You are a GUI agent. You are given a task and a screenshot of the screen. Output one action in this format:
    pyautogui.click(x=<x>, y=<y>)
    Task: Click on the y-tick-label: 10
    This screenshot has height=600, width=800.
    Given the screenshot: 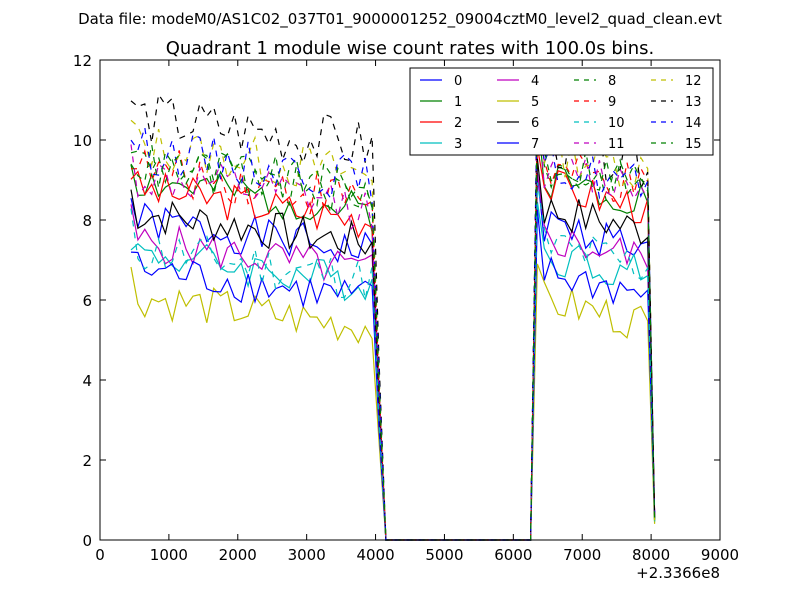 What is the action you would take?
    pyautogui.click(x=82, y=141)
    